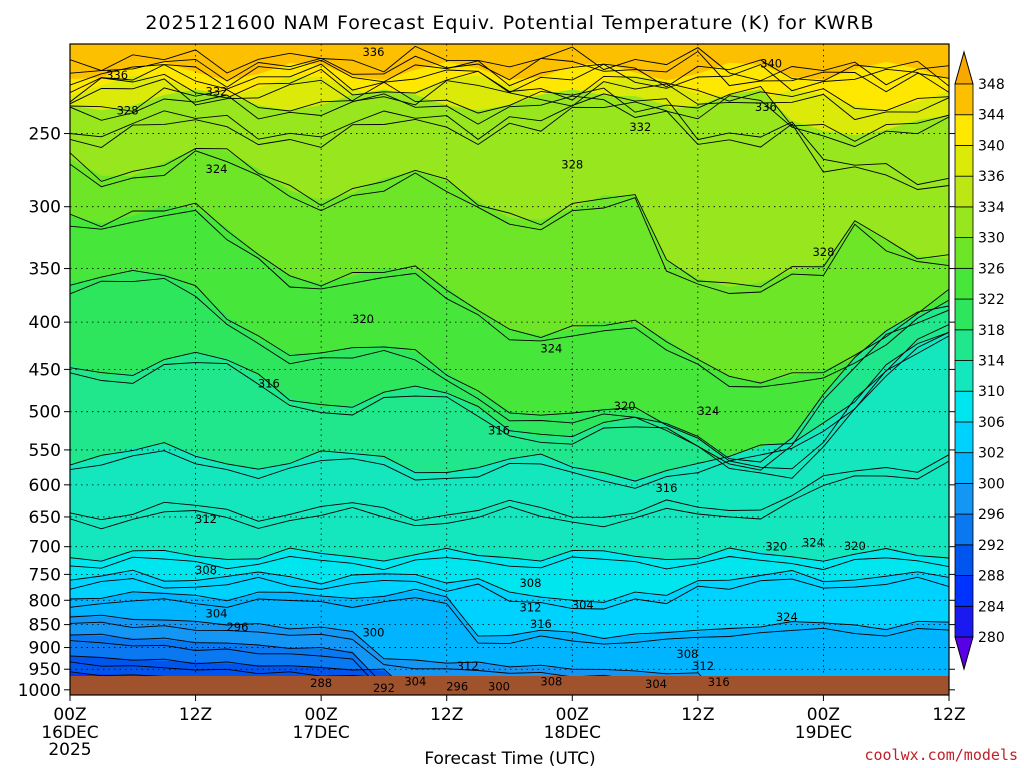 This screenshot has height=768, width=1024. I want to click on y-tick-label: 750, so click(45, 575).